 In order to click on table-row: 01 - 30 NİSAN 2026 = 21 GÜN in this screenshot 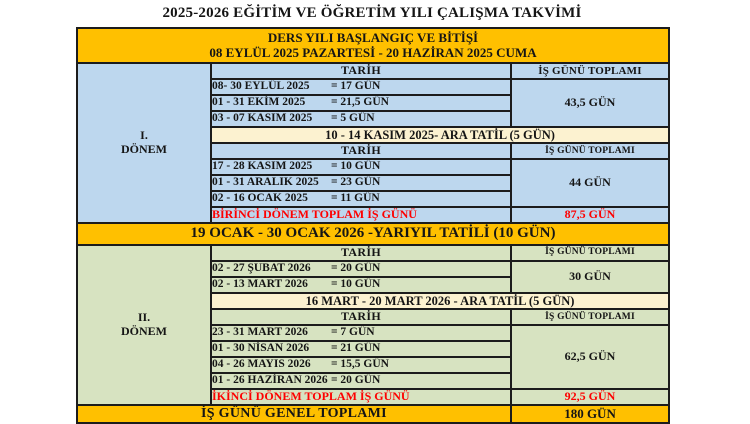, I will do `click(373, 348)`.